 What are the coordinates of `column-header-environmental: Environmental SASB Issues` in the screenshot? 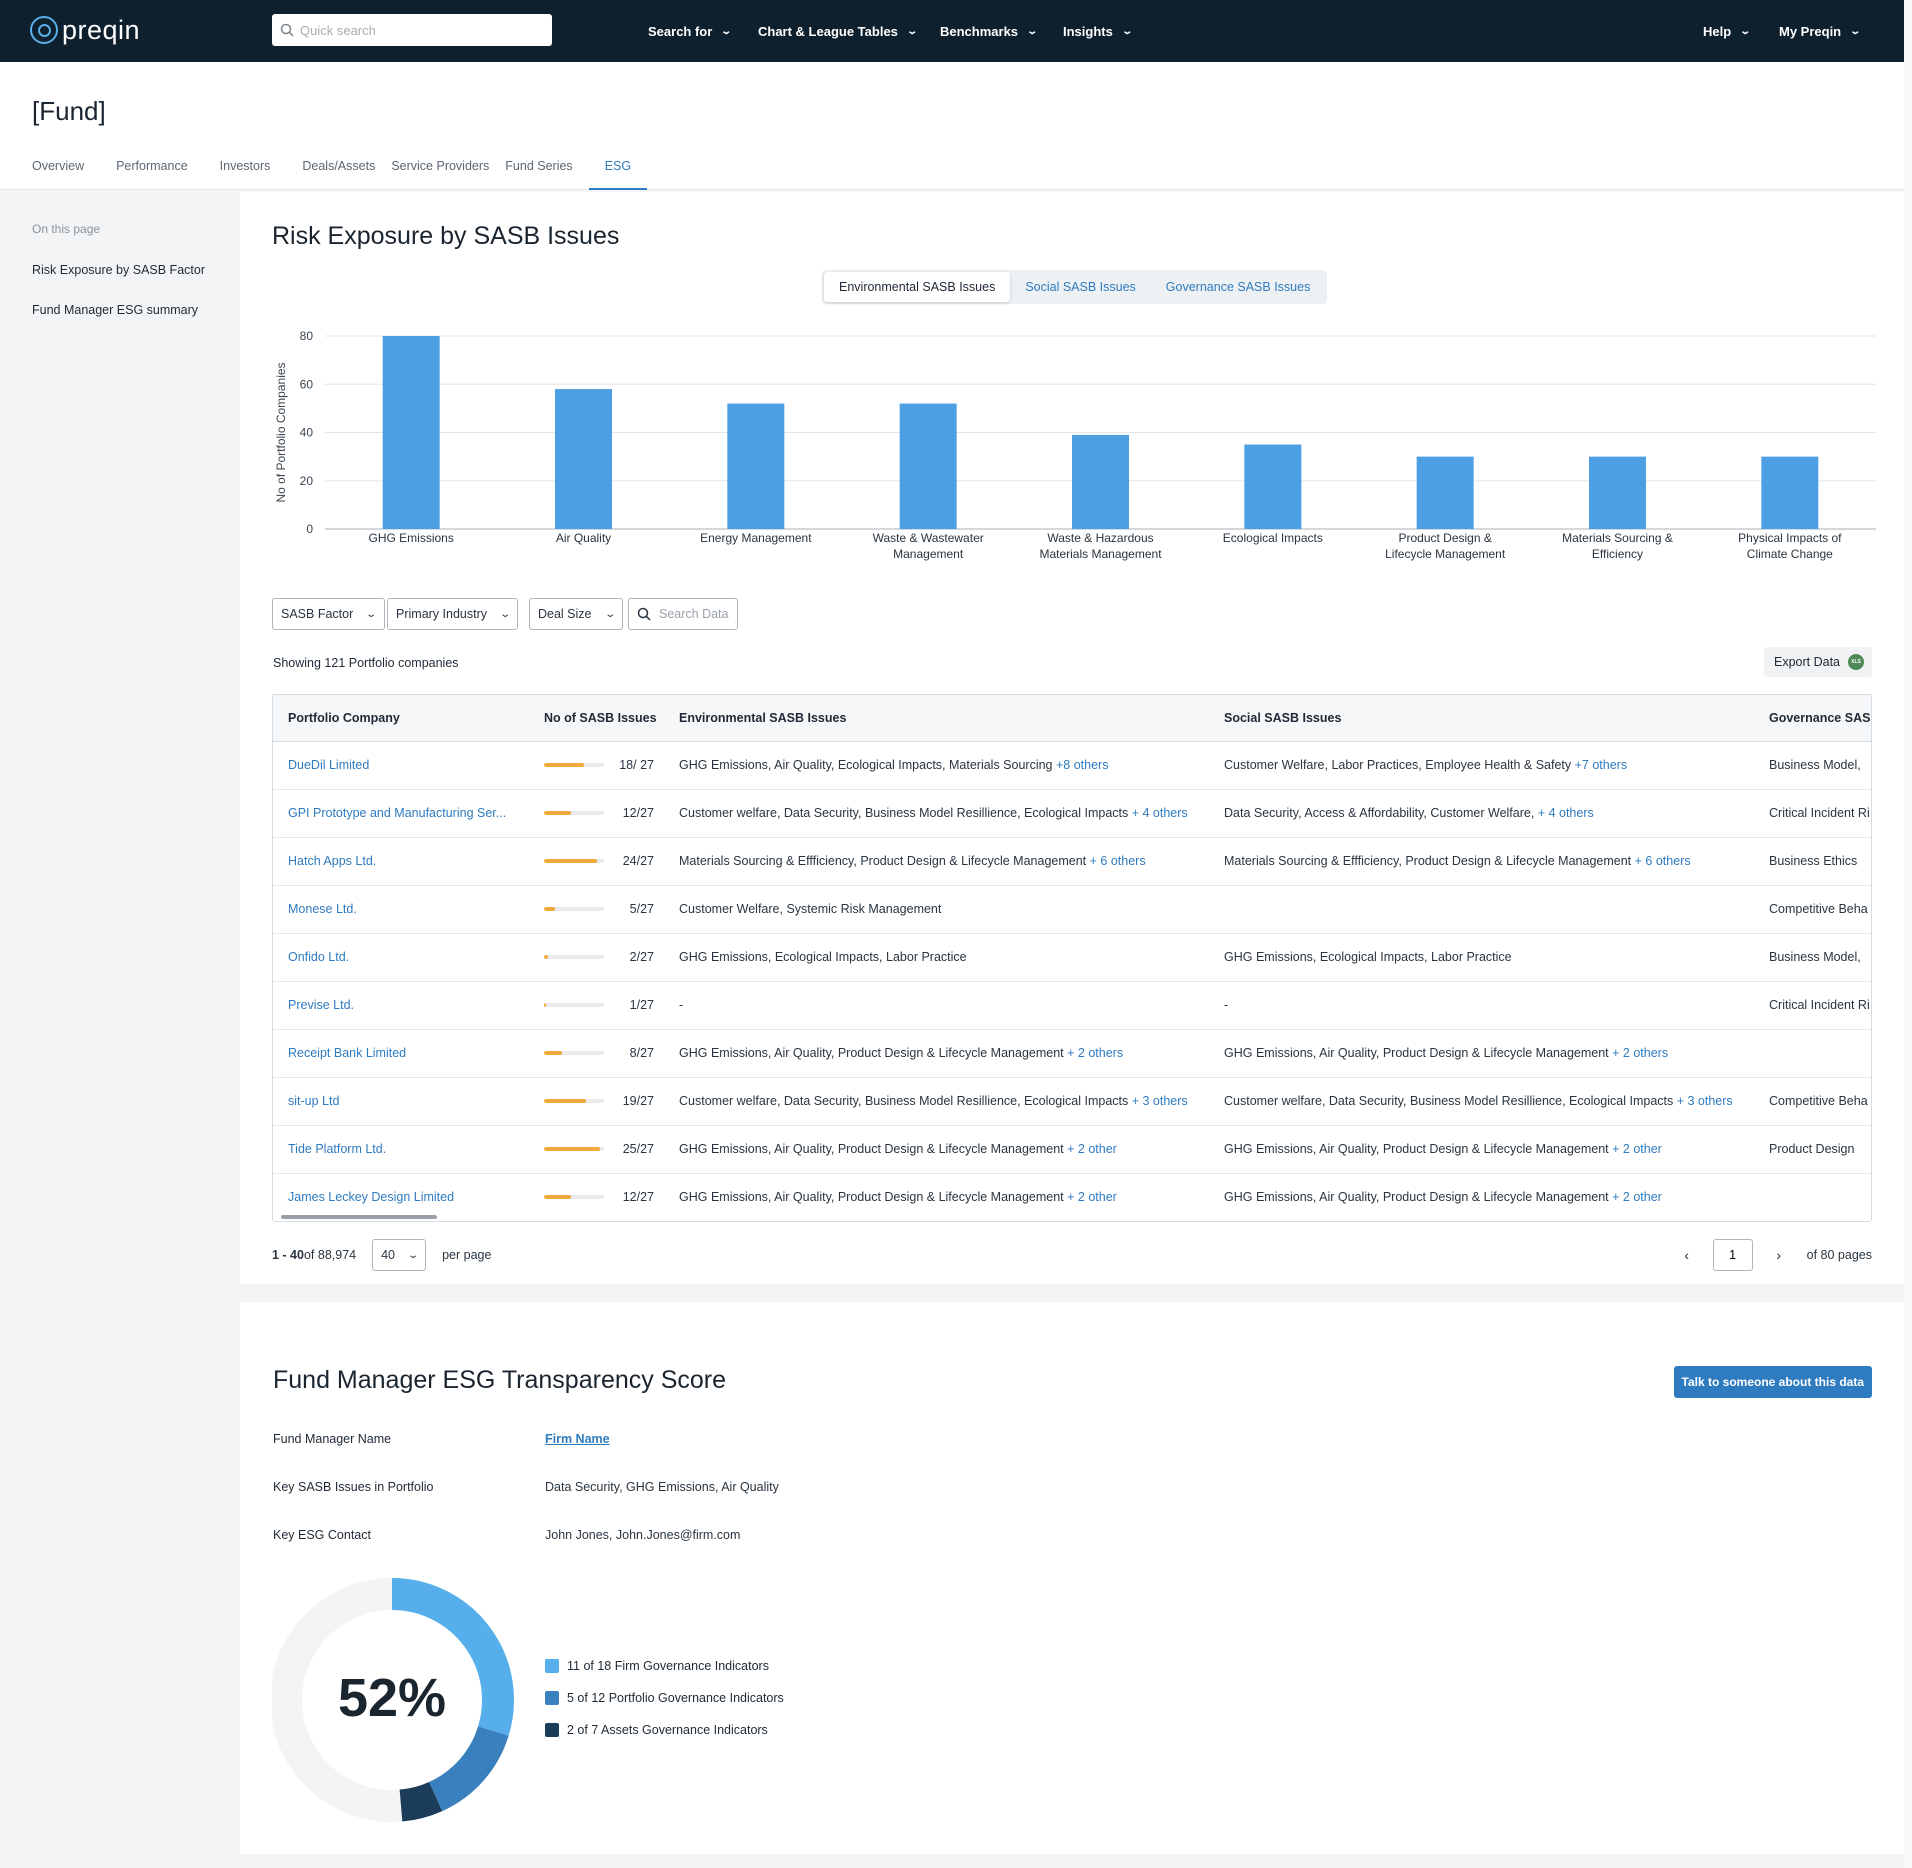 It's located at (936, 718).